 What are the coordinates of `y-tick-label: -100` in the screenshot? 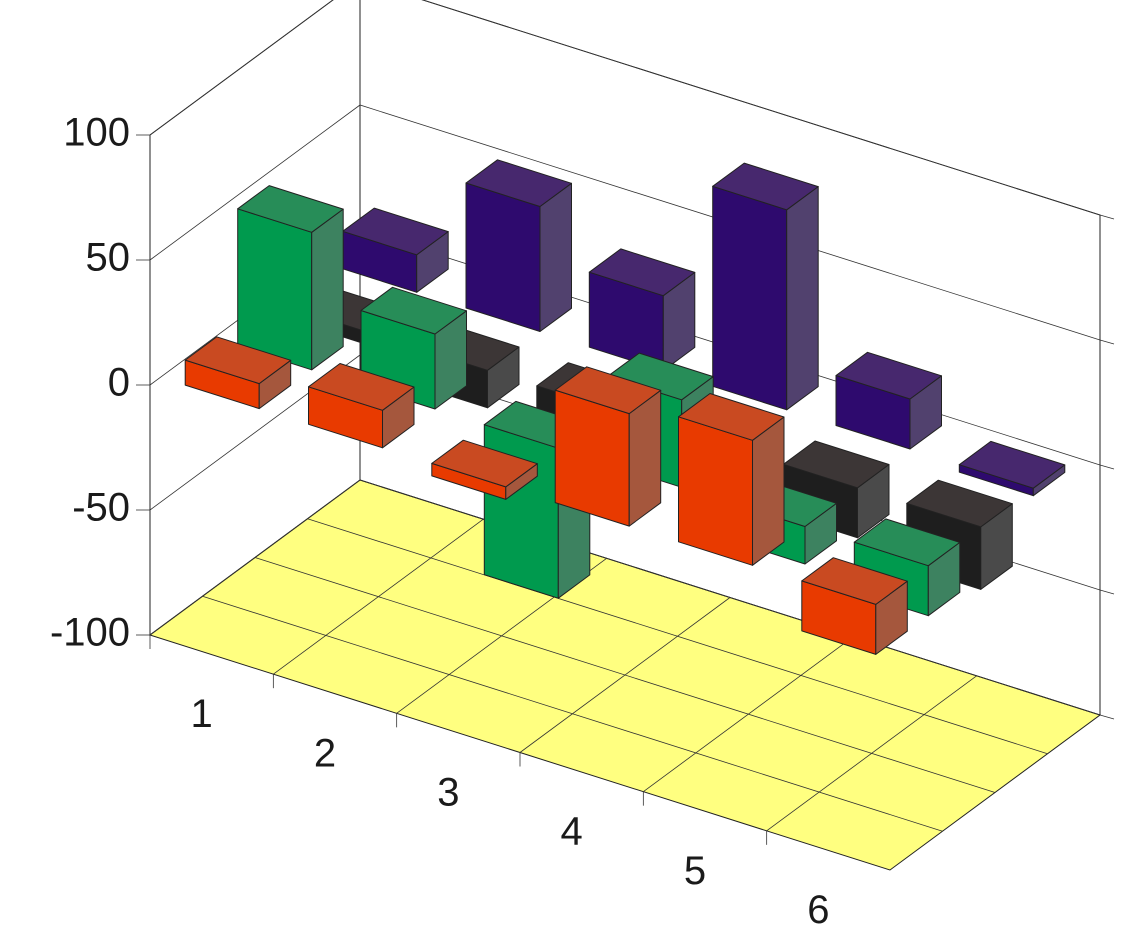 It's located at (90, 633).